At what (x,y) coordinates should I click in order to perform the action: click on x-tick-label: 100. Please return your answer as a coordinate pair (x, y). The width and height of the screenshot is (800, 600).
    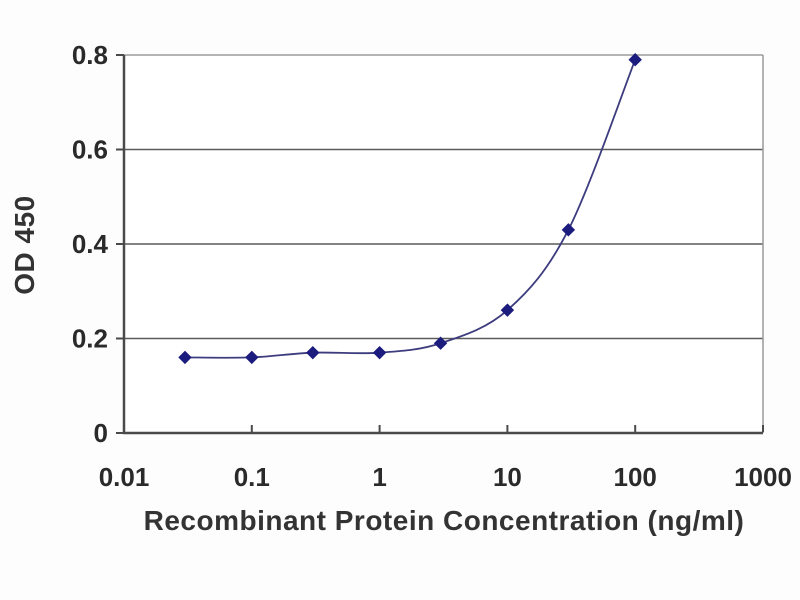
    Looking at the image, I should click on (635, 477).